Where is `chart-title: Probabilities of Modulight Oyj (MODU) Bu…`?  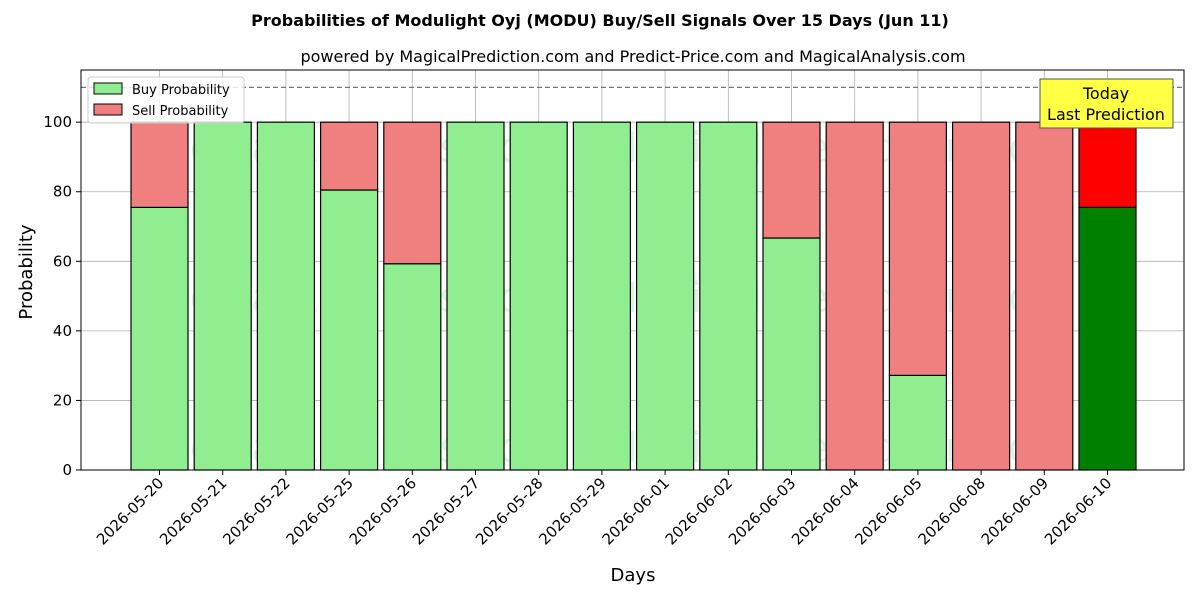 chart-title: Probabilities of Modulight Oyj (MODU) Bu… is located at coordinates (600, 20).